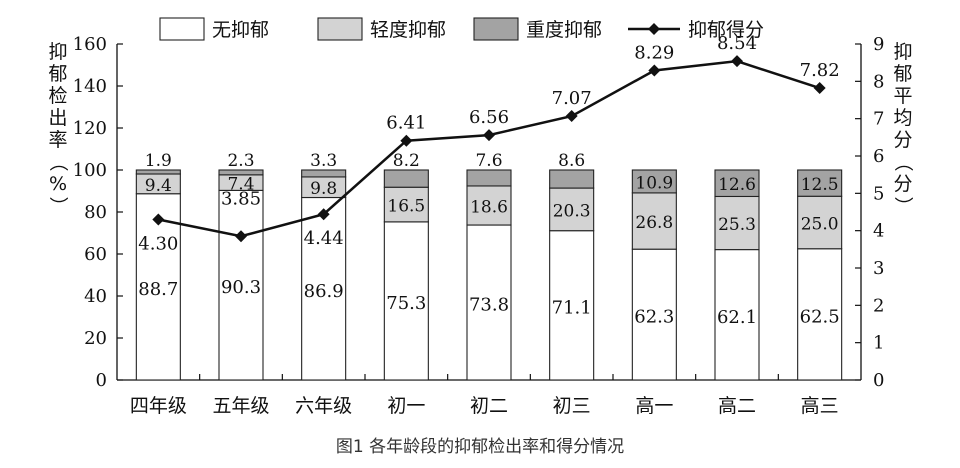 The height and width of the screenshot is (468, 960). I want to click on y-left-tick-label: 20, so click(95, 338).